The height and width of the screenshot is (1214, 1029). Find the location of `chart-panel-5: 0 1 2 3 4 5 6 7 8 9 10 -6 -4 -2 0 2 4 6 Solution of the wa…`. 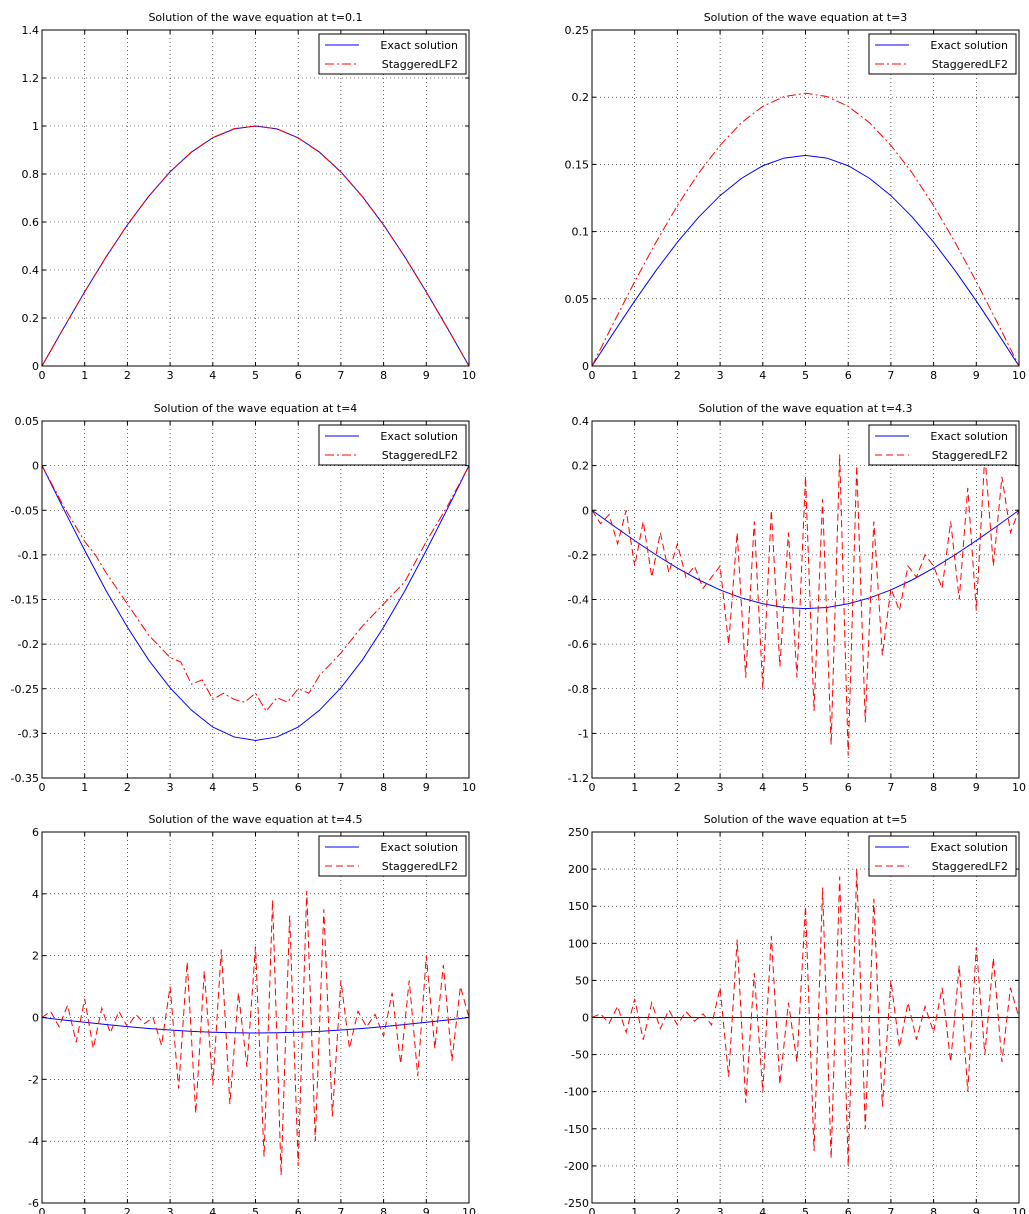

chart-panel-5: 0 1 2 3 4 5 6 7 8 9 10 -6 -4 -2 0 2 4 6 Solution of the wa… is located at coordinates (252, 1013).